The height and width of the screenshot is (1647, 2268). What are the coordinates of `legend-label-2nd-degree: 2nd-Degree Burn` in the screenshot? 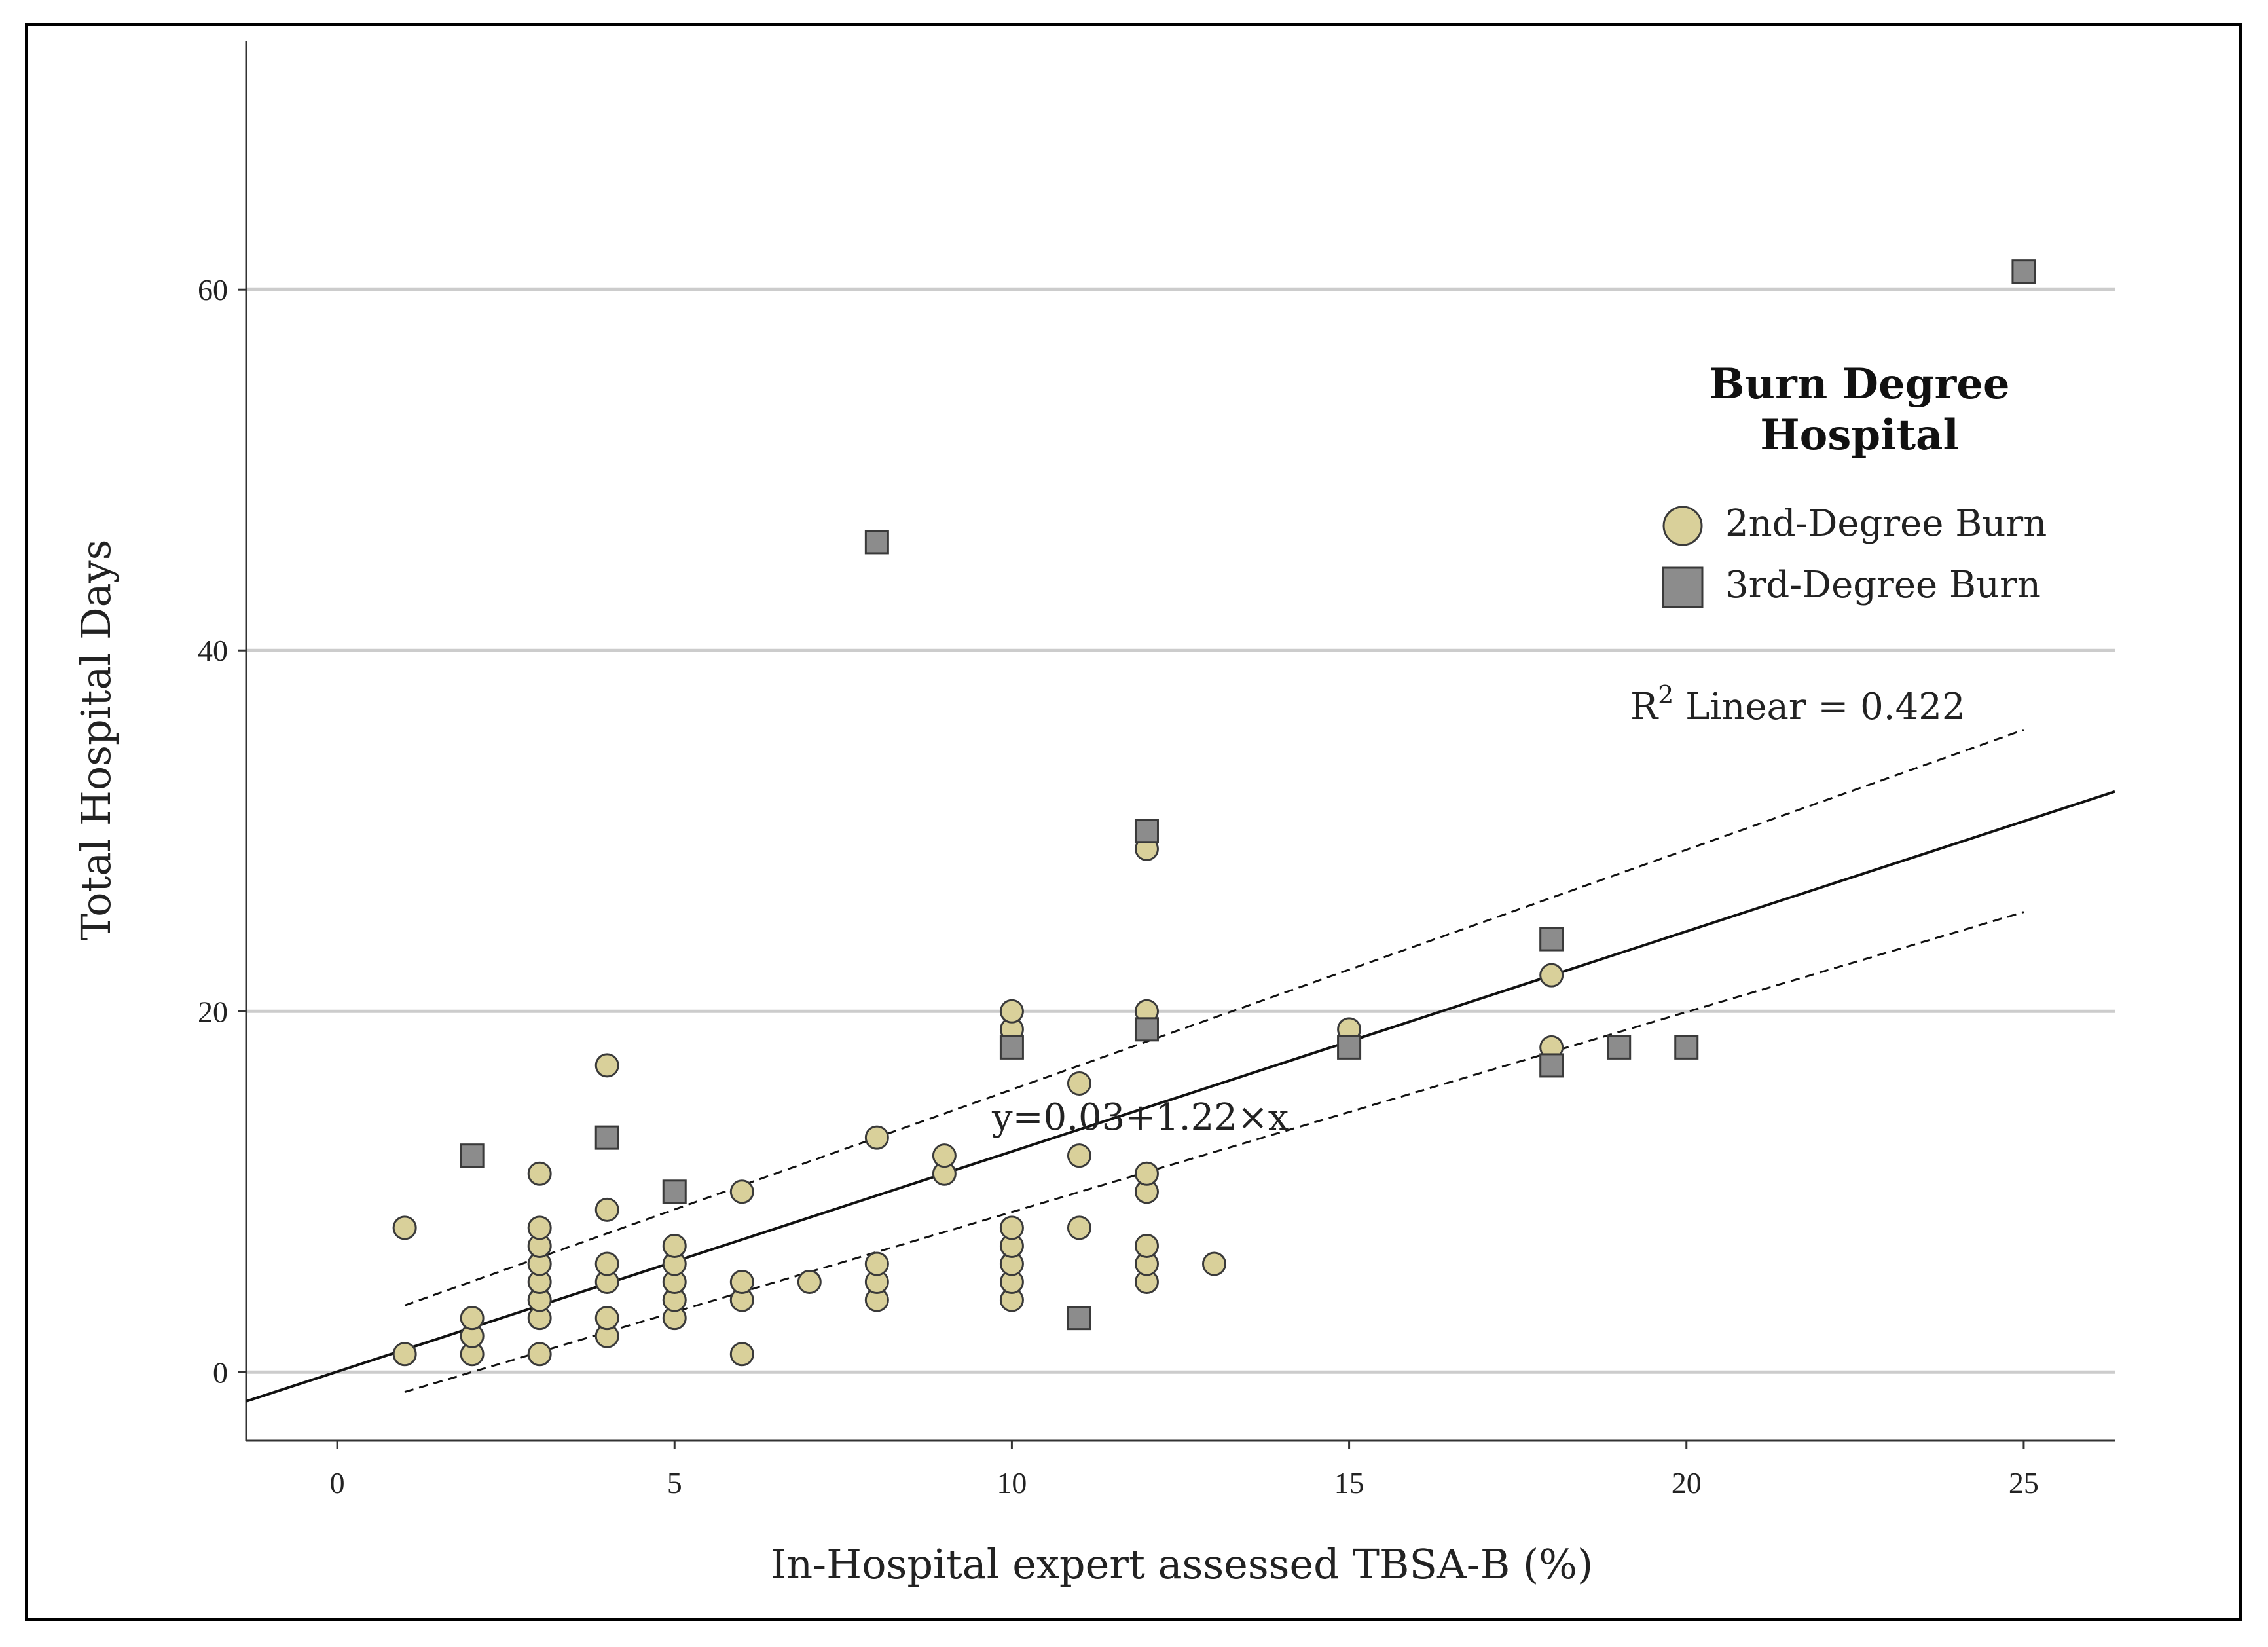 It's located at (1886, 523).